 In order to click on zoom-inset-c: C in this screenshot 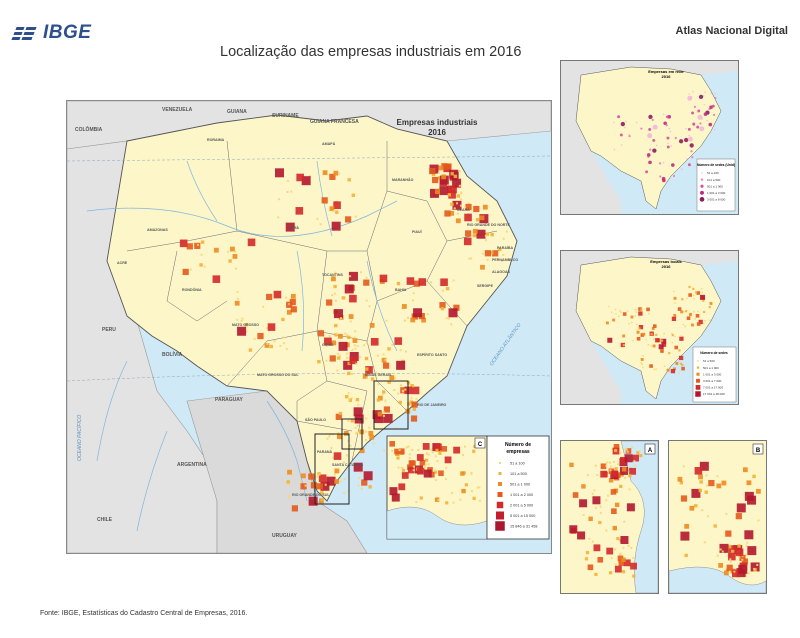, I will do `click(437, 487)`.